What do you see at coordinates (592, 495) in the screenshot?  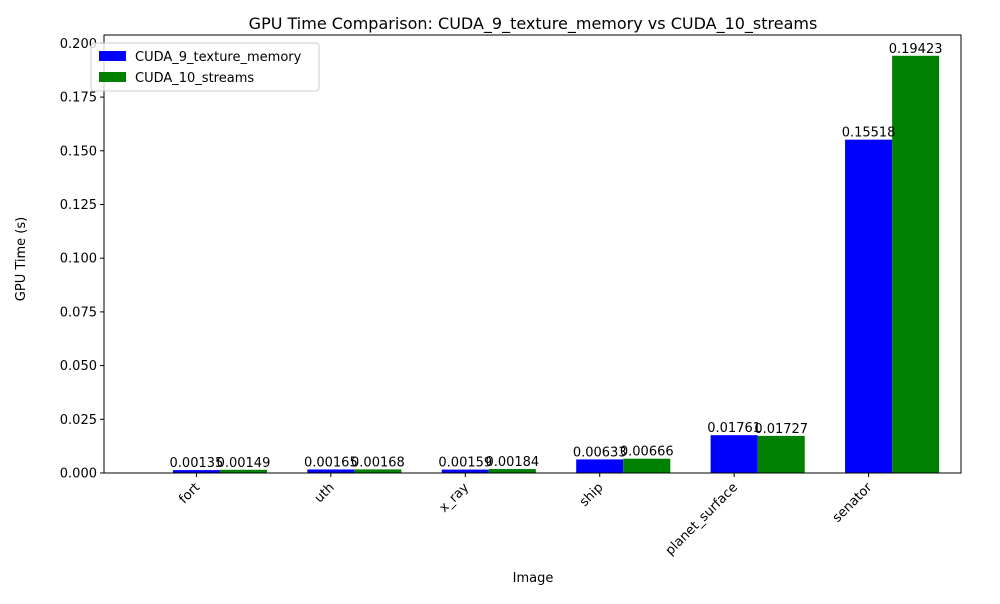 I see `x-tick-label: ship` at bounding box center [592, 495].